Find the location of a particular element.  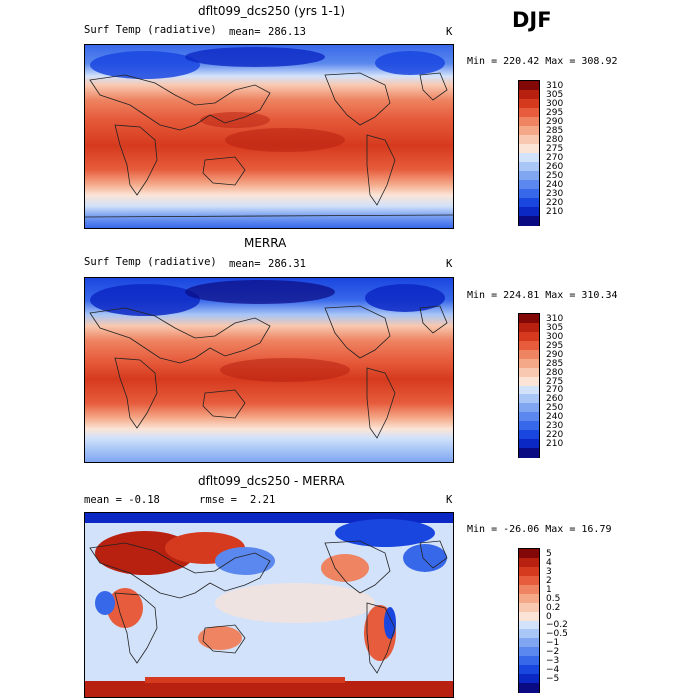

panel-2-units: K is located at coordinates (449, 264).